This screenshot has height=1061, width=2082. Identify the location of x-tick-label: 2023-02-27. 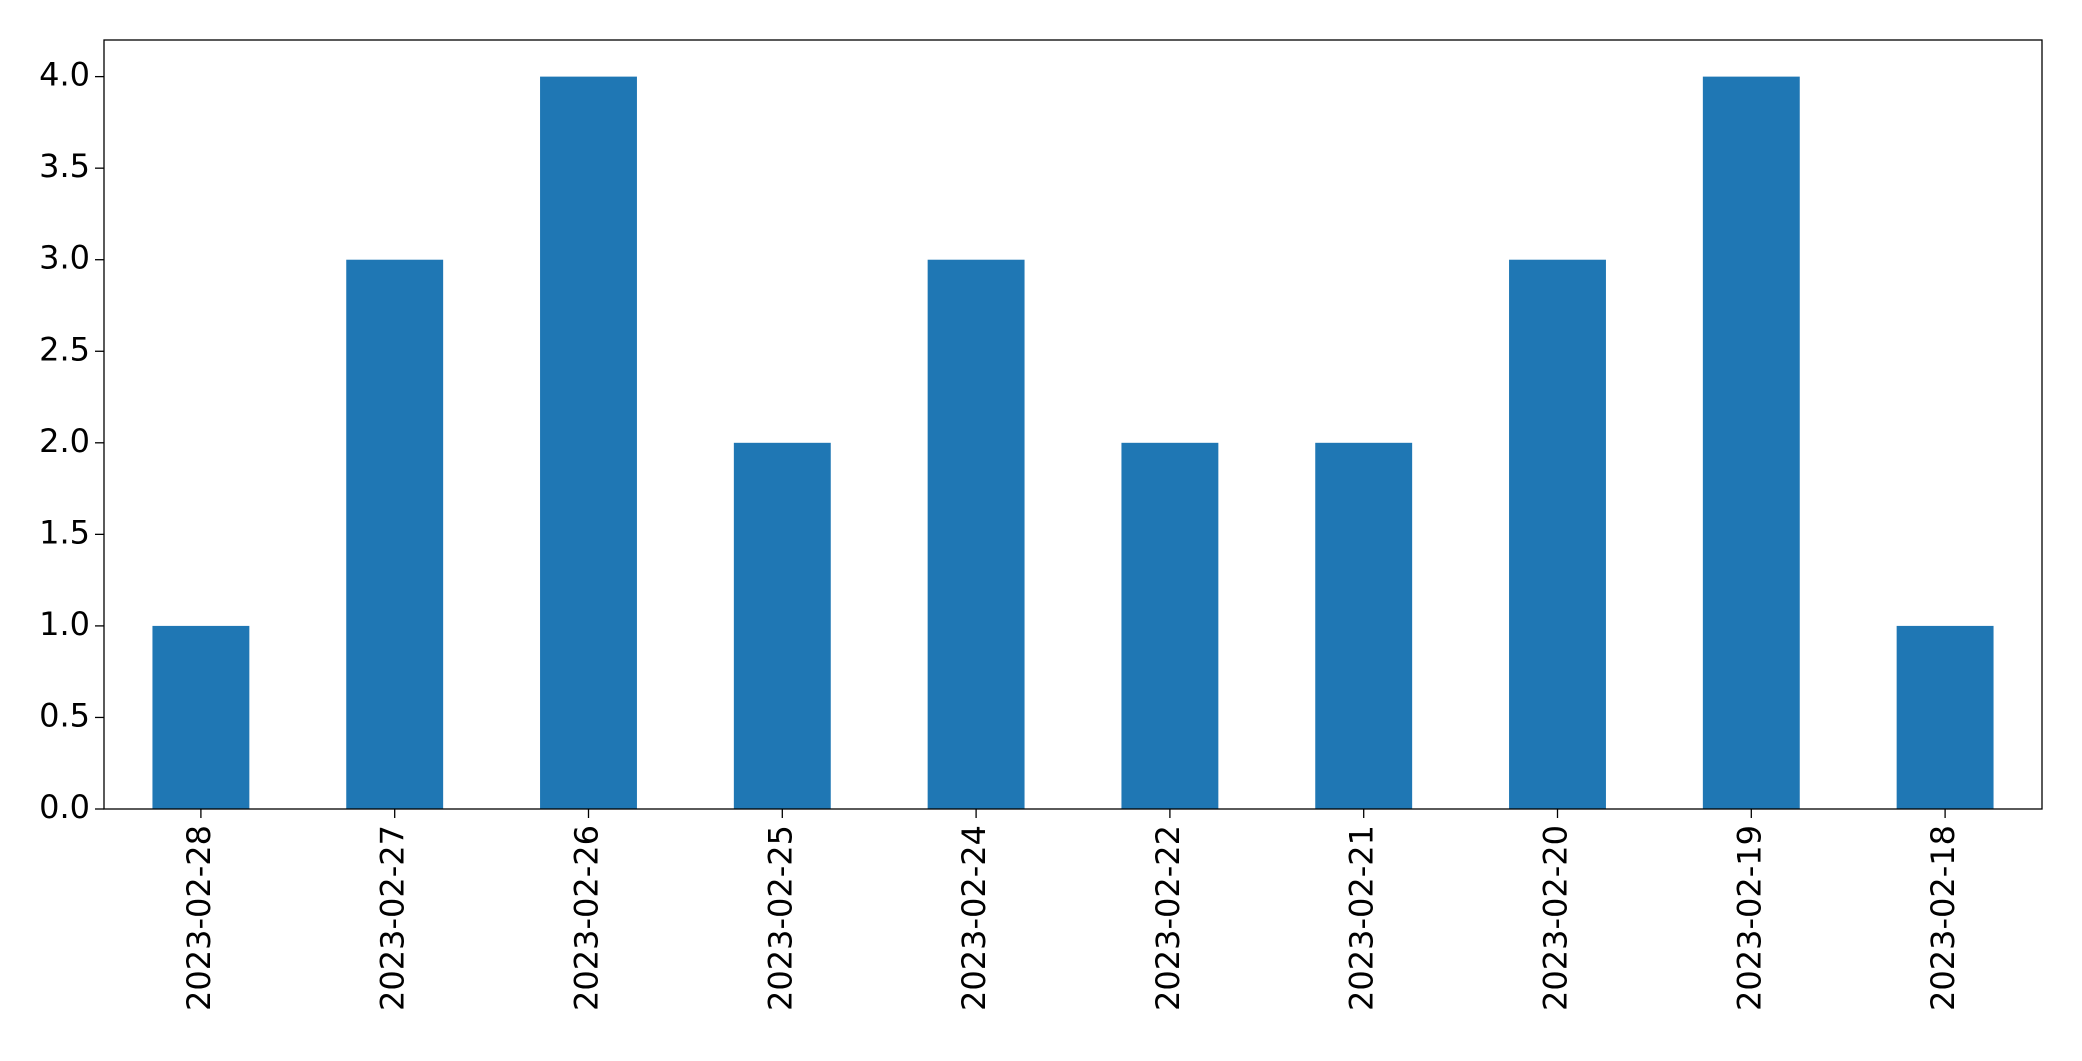
(393, 918).